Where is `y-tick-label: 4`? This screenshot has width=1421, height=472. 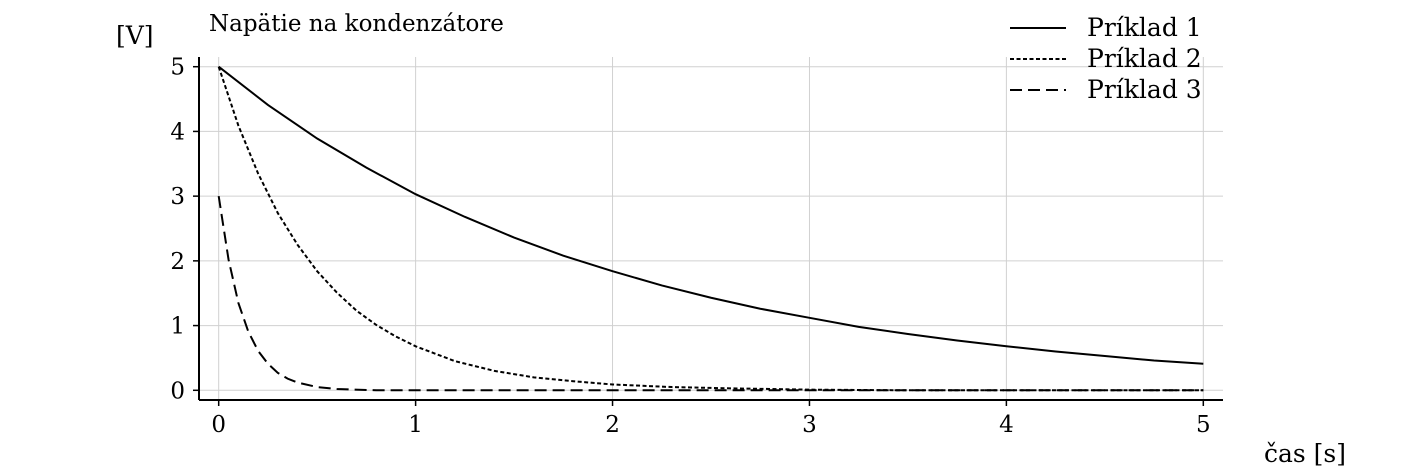 y-tick-label: 4 is located at coordinates (177, 132).